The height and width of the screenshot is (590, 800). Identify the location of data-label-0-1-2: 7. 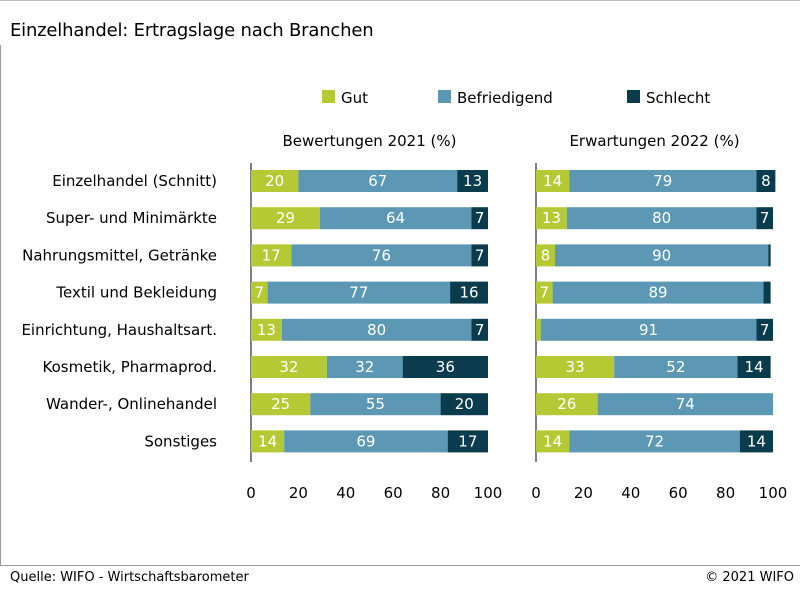
(480, 218).